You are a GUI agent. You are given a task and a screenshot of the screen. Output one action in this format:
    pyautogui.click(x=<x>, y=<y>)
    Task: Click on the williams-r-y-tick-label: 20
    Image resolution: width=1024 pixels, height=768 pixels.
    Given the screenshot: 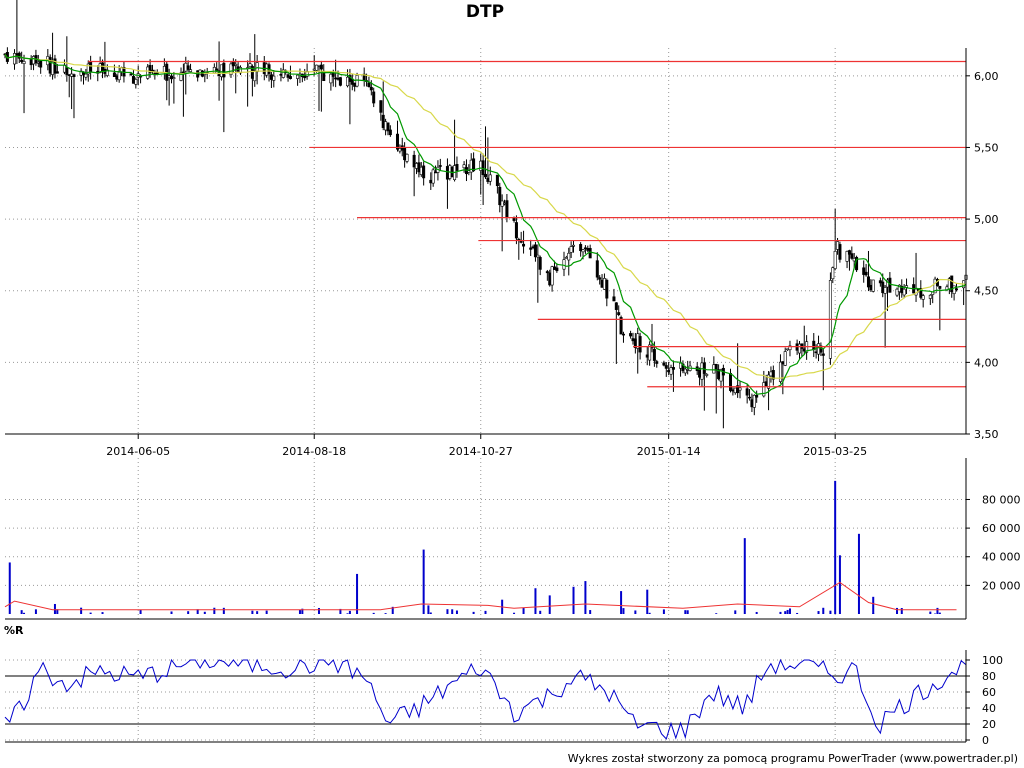 What is the action you would take?
    pyautogui.click(x=989, y=724)
    